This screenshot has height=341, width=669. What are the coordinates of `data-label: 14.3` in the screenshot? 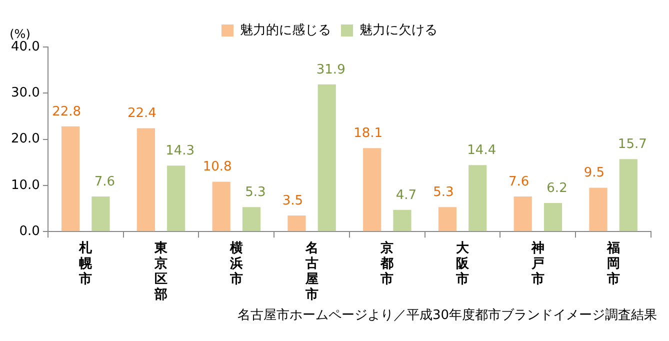 It's located at (180, 150).